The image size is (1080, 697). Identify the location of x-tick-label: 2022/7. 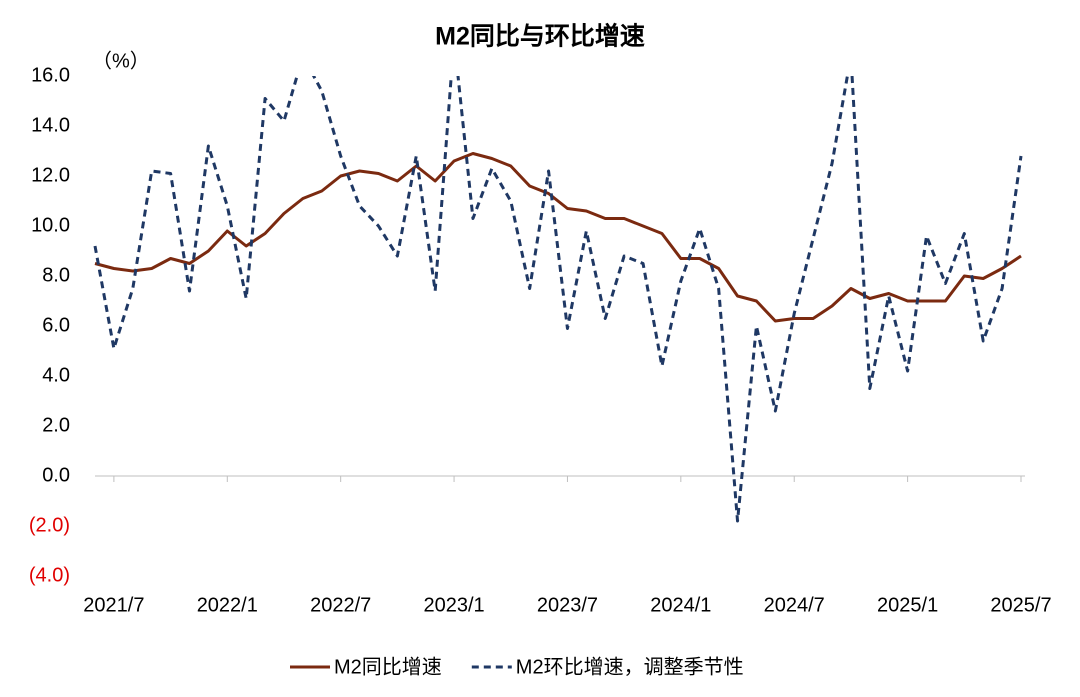
(340, 605).